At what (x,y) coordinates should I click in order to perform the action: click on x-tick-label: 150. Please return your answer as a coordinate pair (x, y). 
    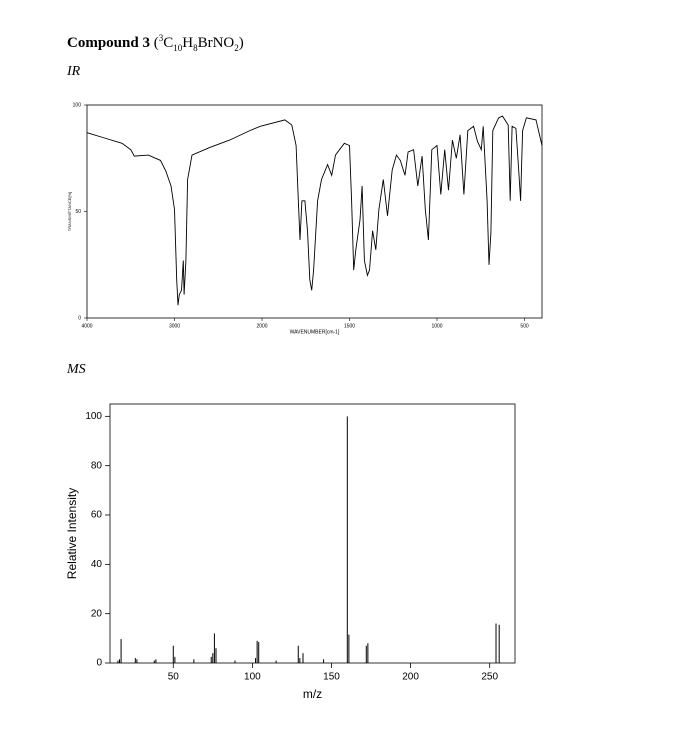
    Looking at the image, I should click on (331, 677).